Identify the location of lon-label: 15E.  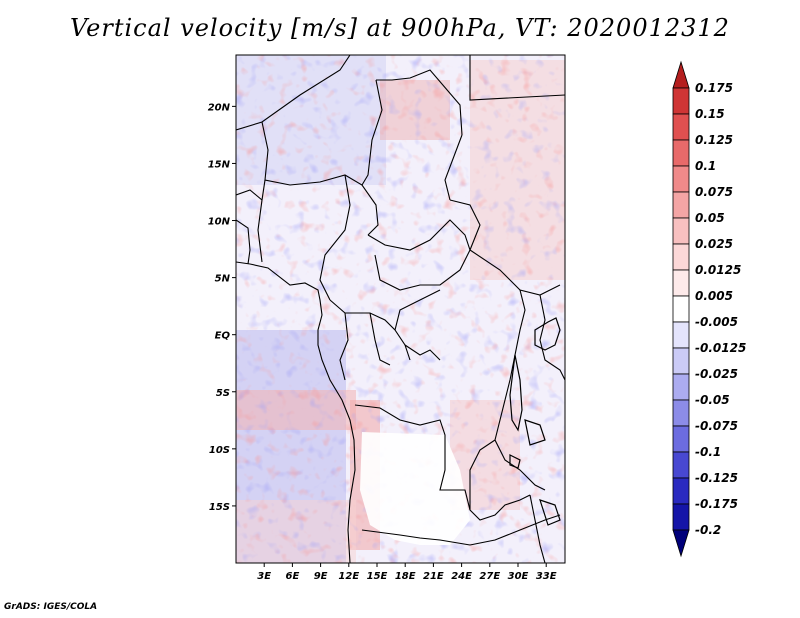
(377, 576).